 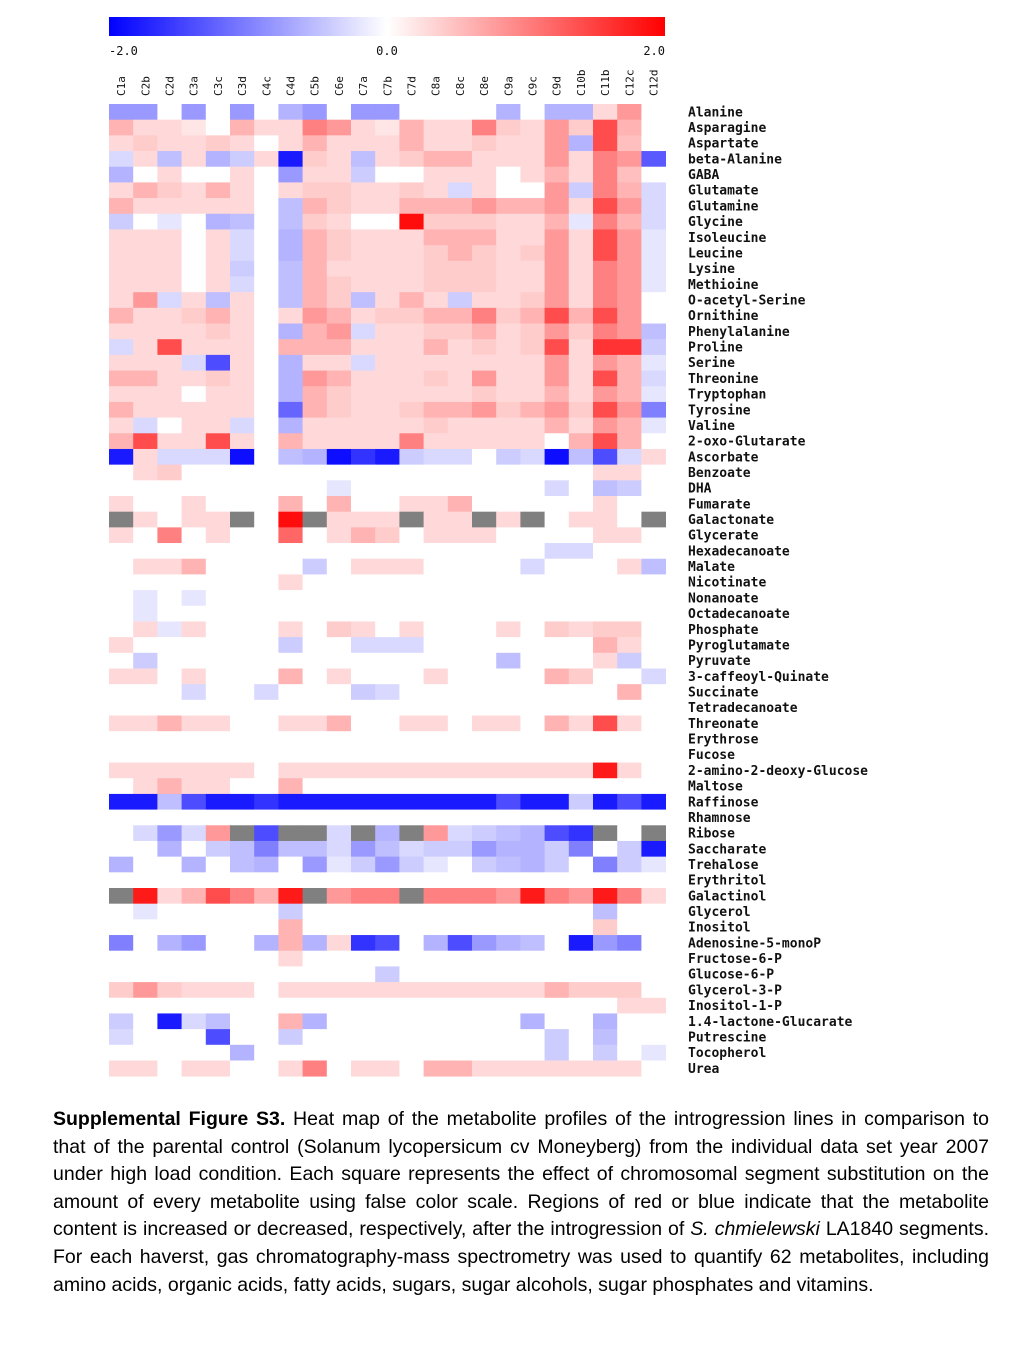 I want to click on row-label: Methioine, so click(x=723, y=285).